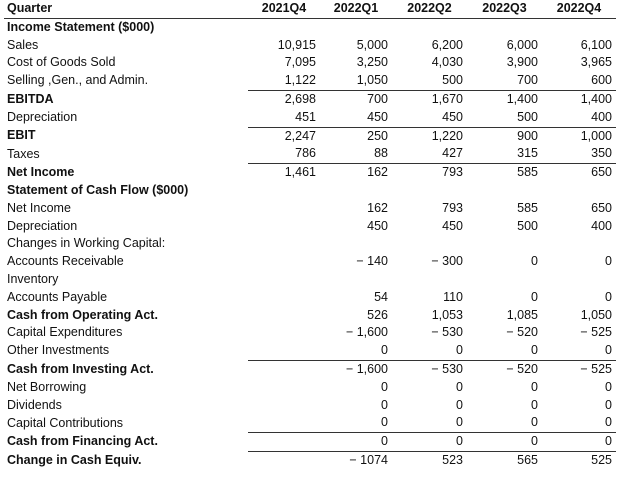 The width and height of the screenshot is (618, 490). I want to click on value-cell: 4,030, so click(447, 62).